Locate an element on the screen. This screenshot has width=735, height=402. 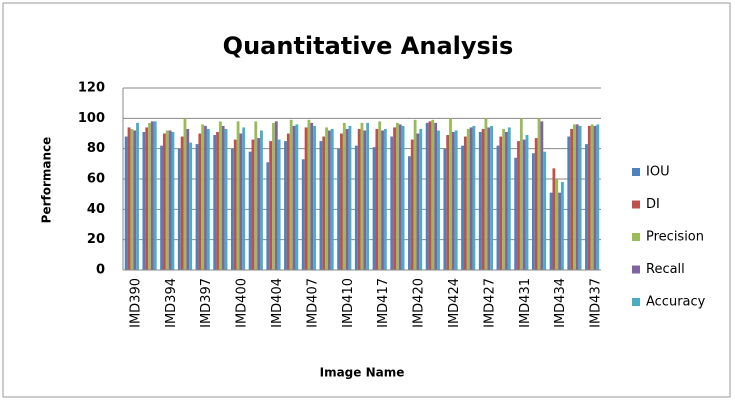
x-tick-label: IMD407 is located at coordinates (312, 303).